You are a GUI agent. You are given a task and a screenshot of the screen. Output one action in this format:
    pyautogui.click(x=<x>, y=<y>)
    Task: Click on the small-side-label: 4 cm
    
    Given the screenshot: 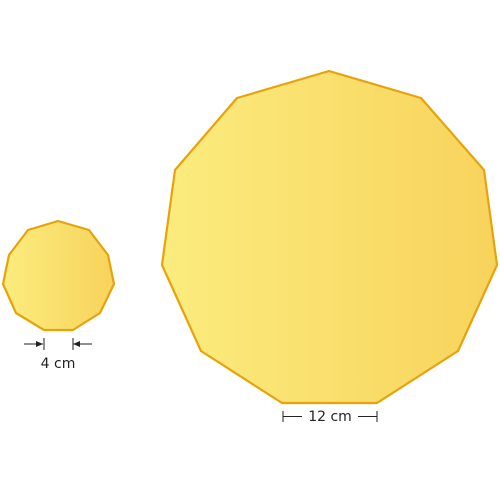 What is the action you would take?
    pyautogui.click(x=58, y=364)
    